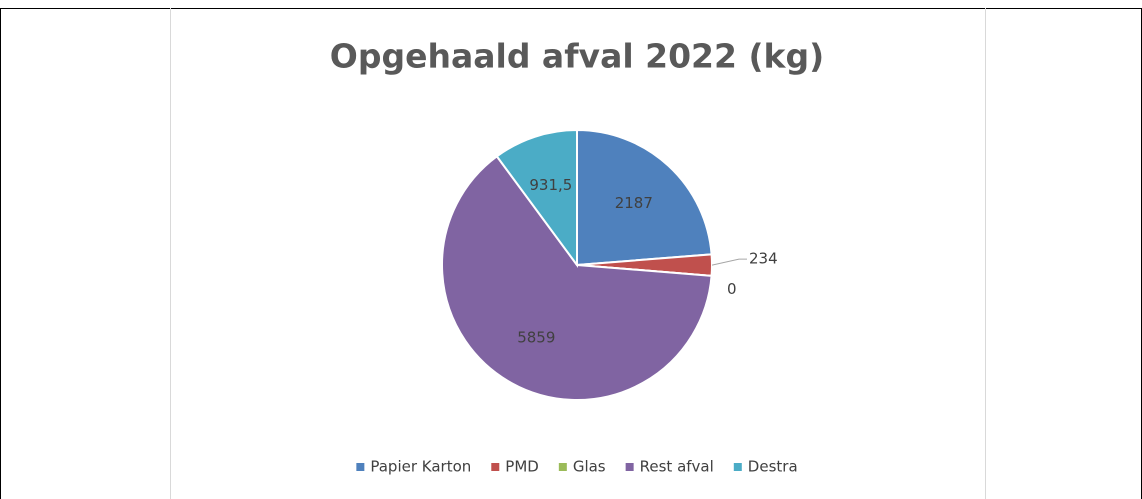  I want to click on chart-title: Opgehaald afval 2022 (kg), so click(577, 56).